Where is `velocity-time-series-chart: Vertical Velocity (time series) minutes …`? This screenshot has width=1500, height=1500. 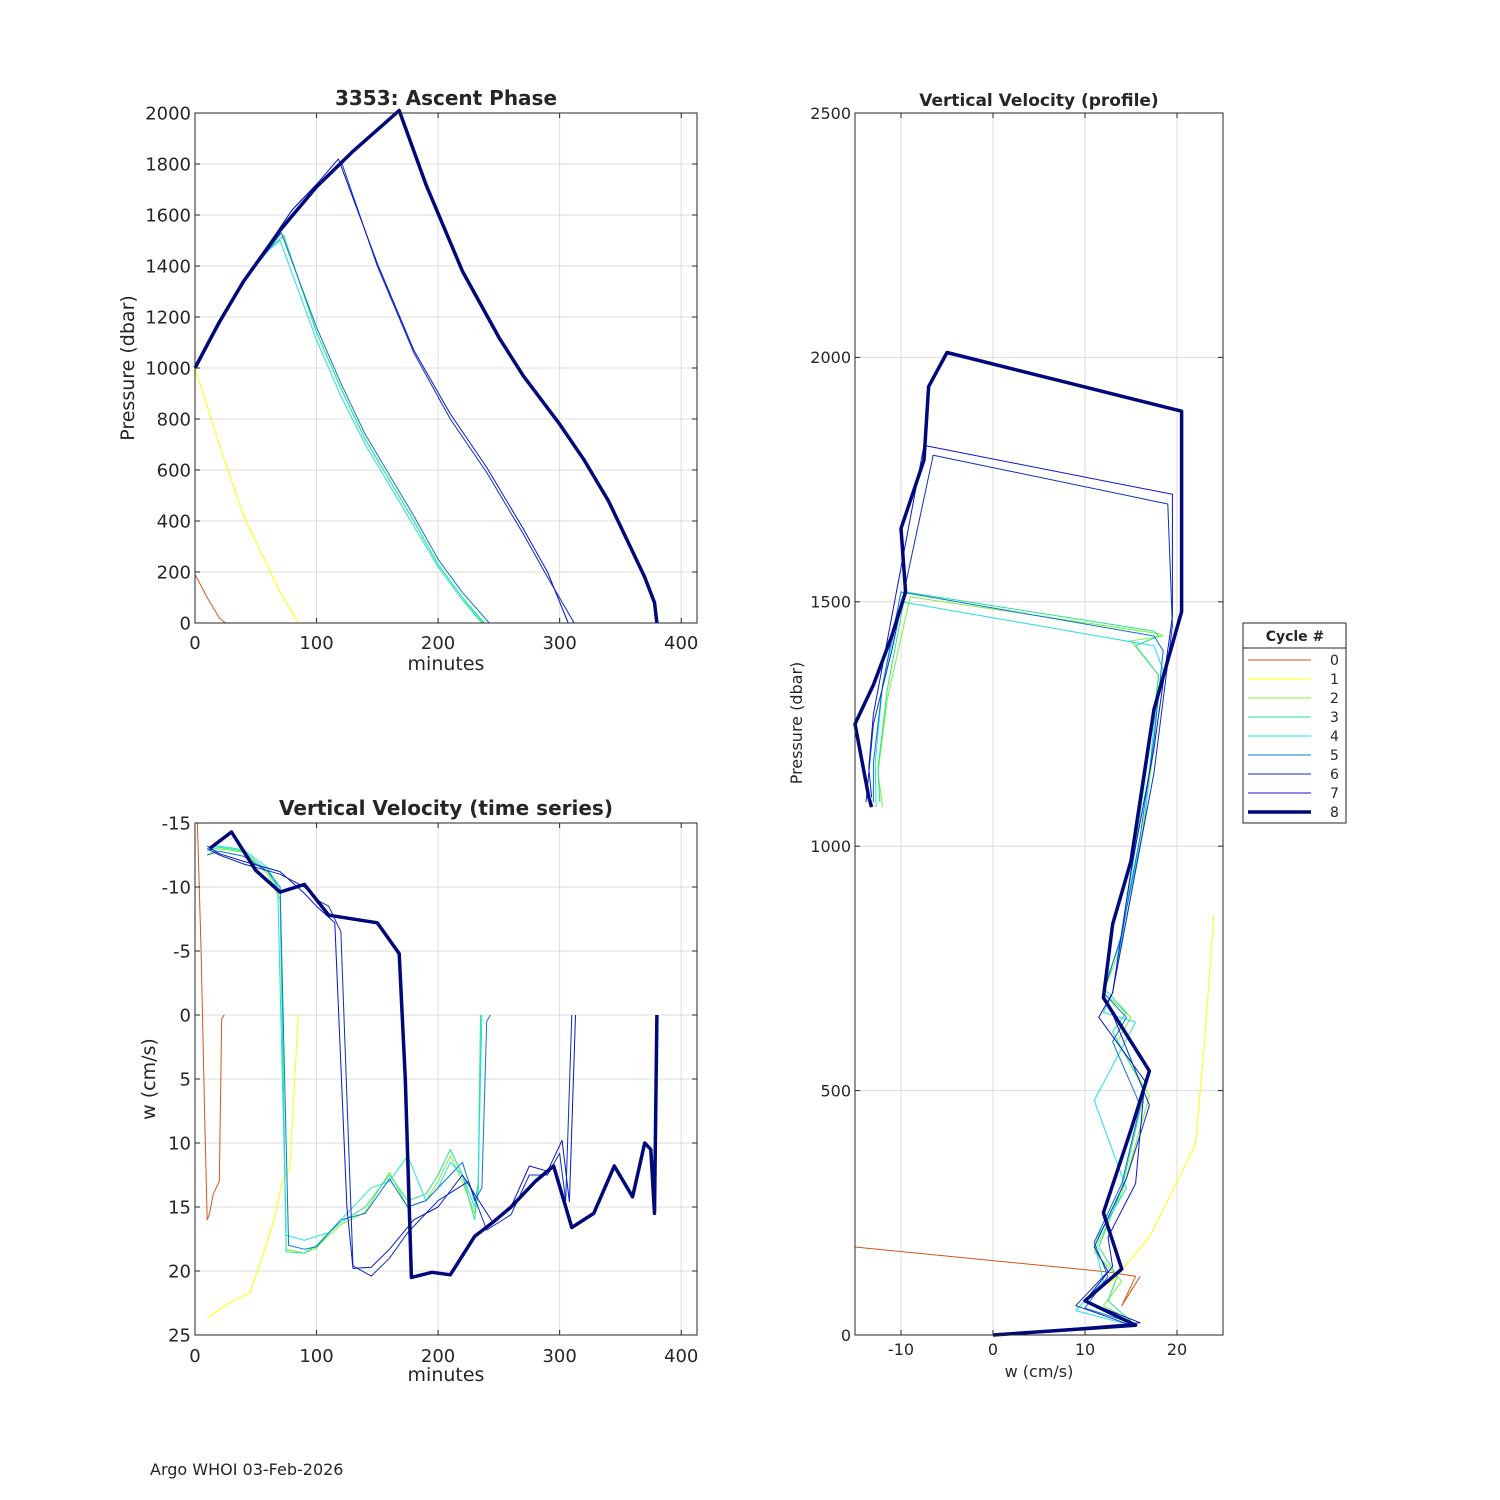
velocity-time-series-chart: Vertical Velocity (time series) minutes … is located at coordinates (418, 1091).